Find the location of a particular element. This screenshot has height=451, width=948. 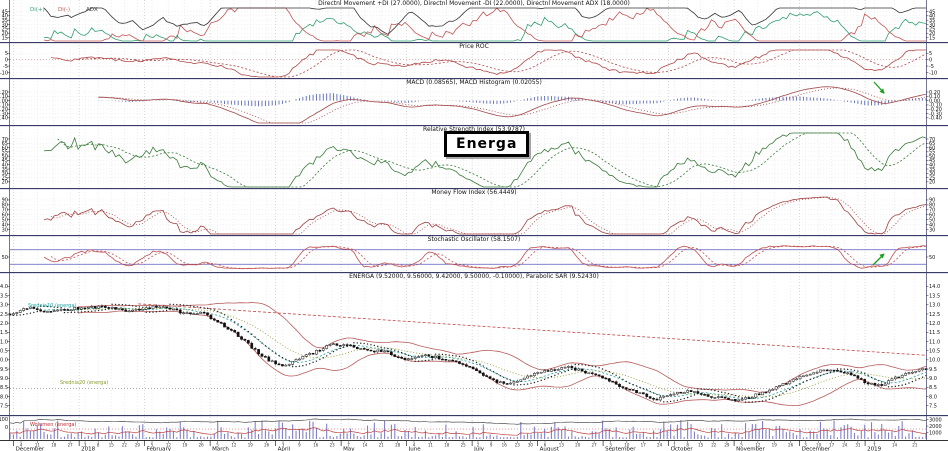

macd-line is located at coordinates (512, 105).